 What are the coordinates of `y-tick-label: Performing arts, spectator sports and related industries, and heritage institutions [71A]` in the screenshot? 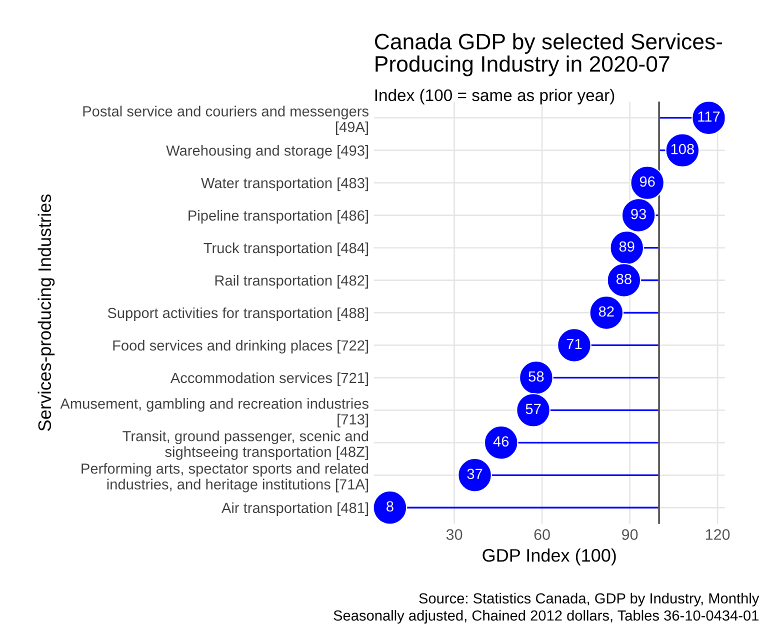 It's located at (225, 477).